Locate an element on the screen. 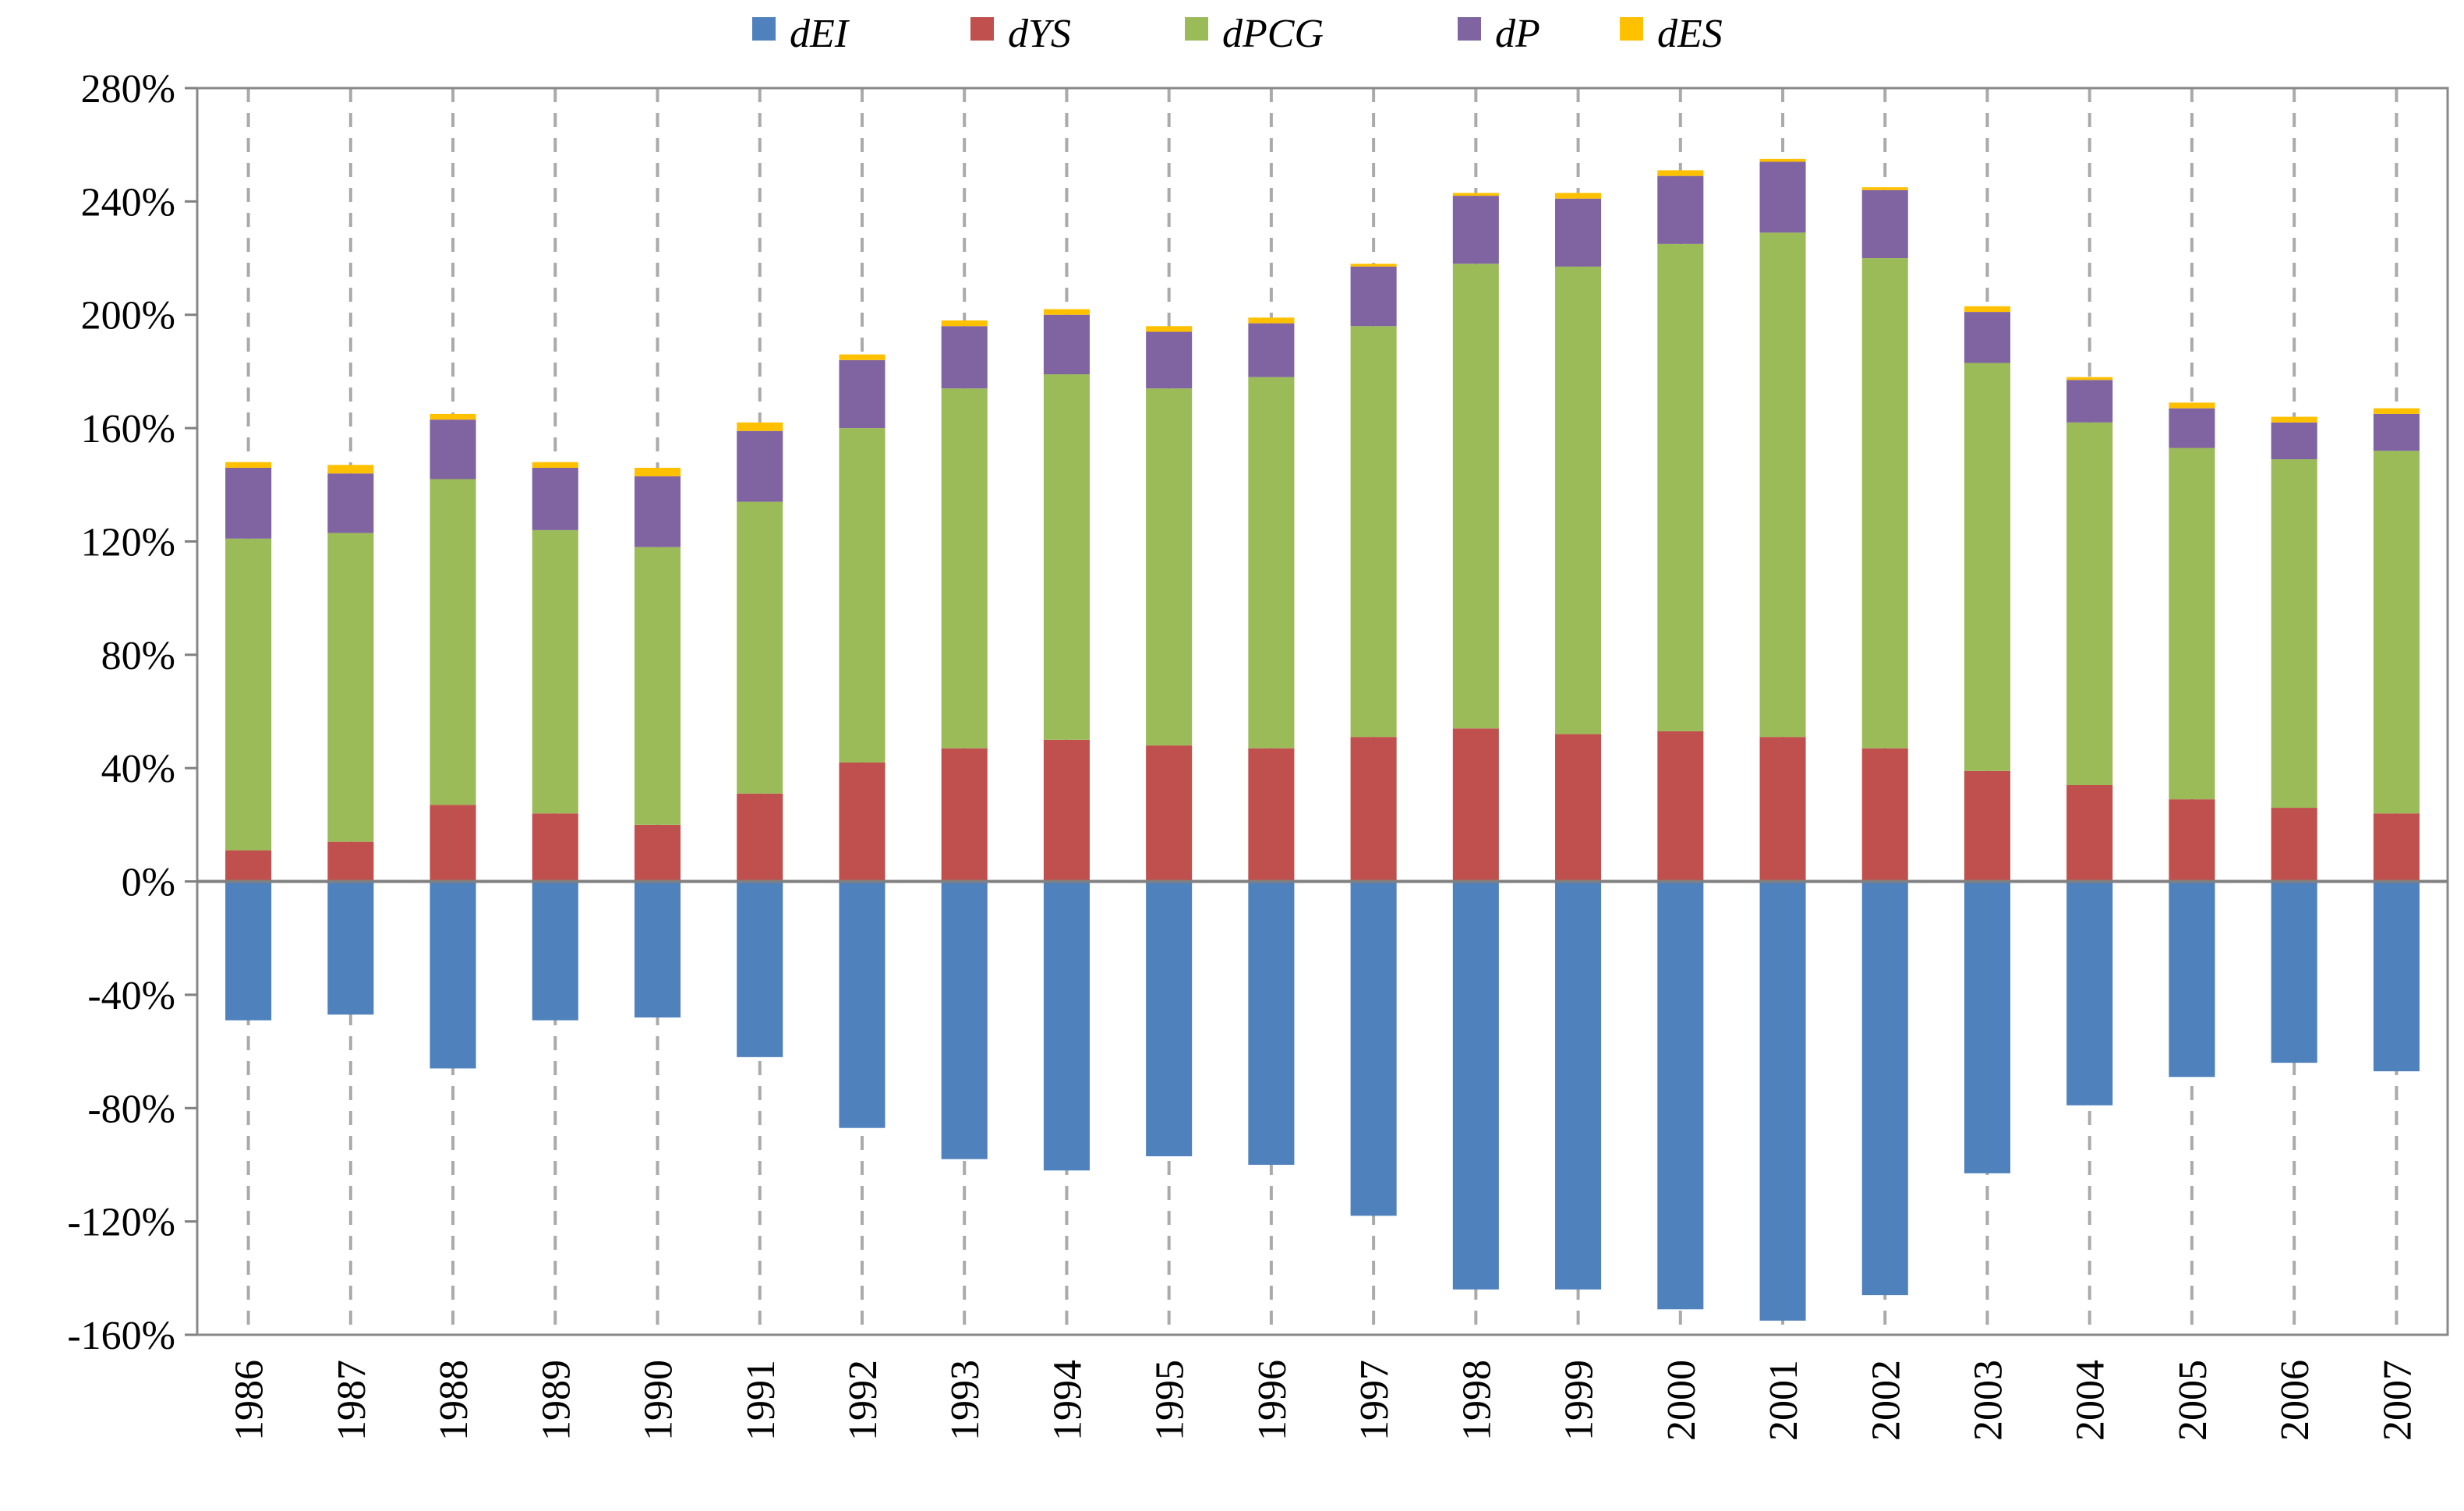 The width and height of the screenshot is (2464, 1511). bar-dES-1992 is located at coordinates (862, 357).